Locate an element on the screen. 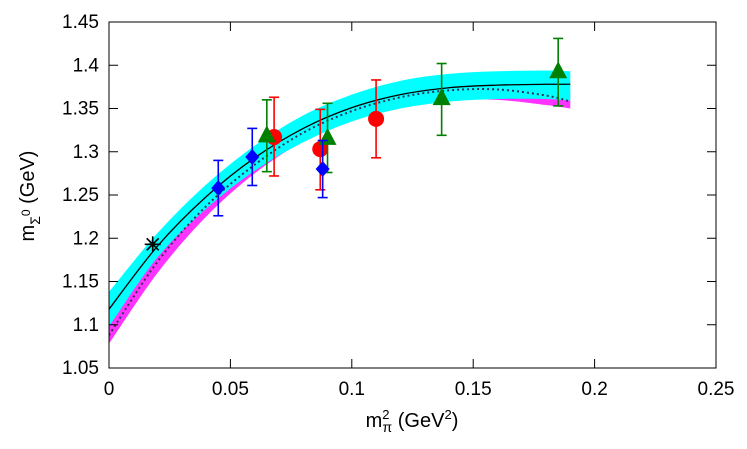 The width and height of the screenshot is (747, 449). y-tick-label: 1.05 is located at coordinates (80, 368).